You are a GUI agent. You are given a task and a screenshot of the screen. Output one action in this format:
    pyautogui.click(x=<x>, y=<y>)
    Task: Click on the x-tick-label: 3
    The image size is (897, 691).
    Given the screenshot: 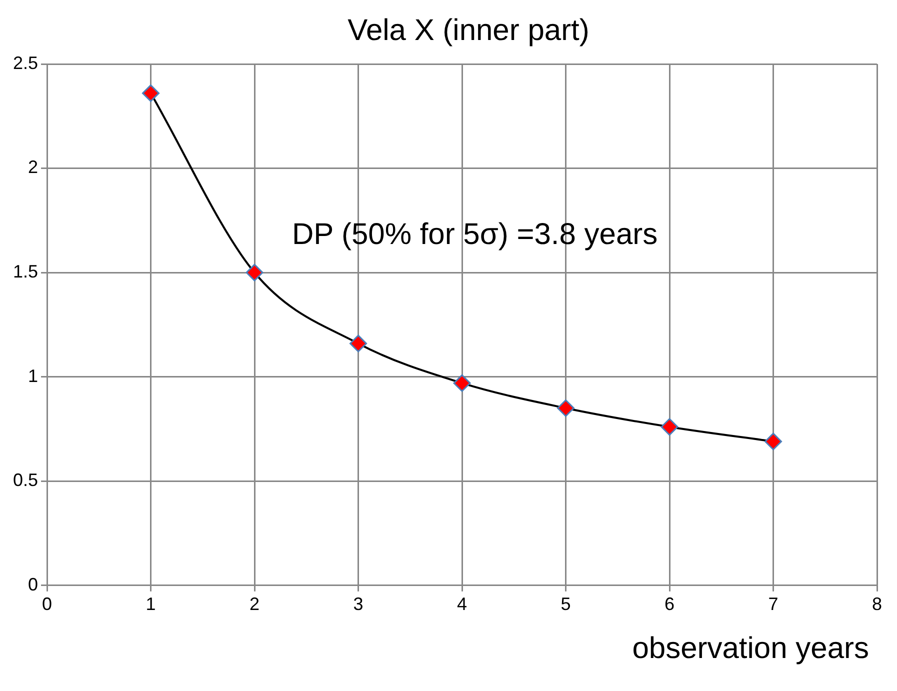 What is the action you would take?
    pyautogui.click(x=358, y=604)
    